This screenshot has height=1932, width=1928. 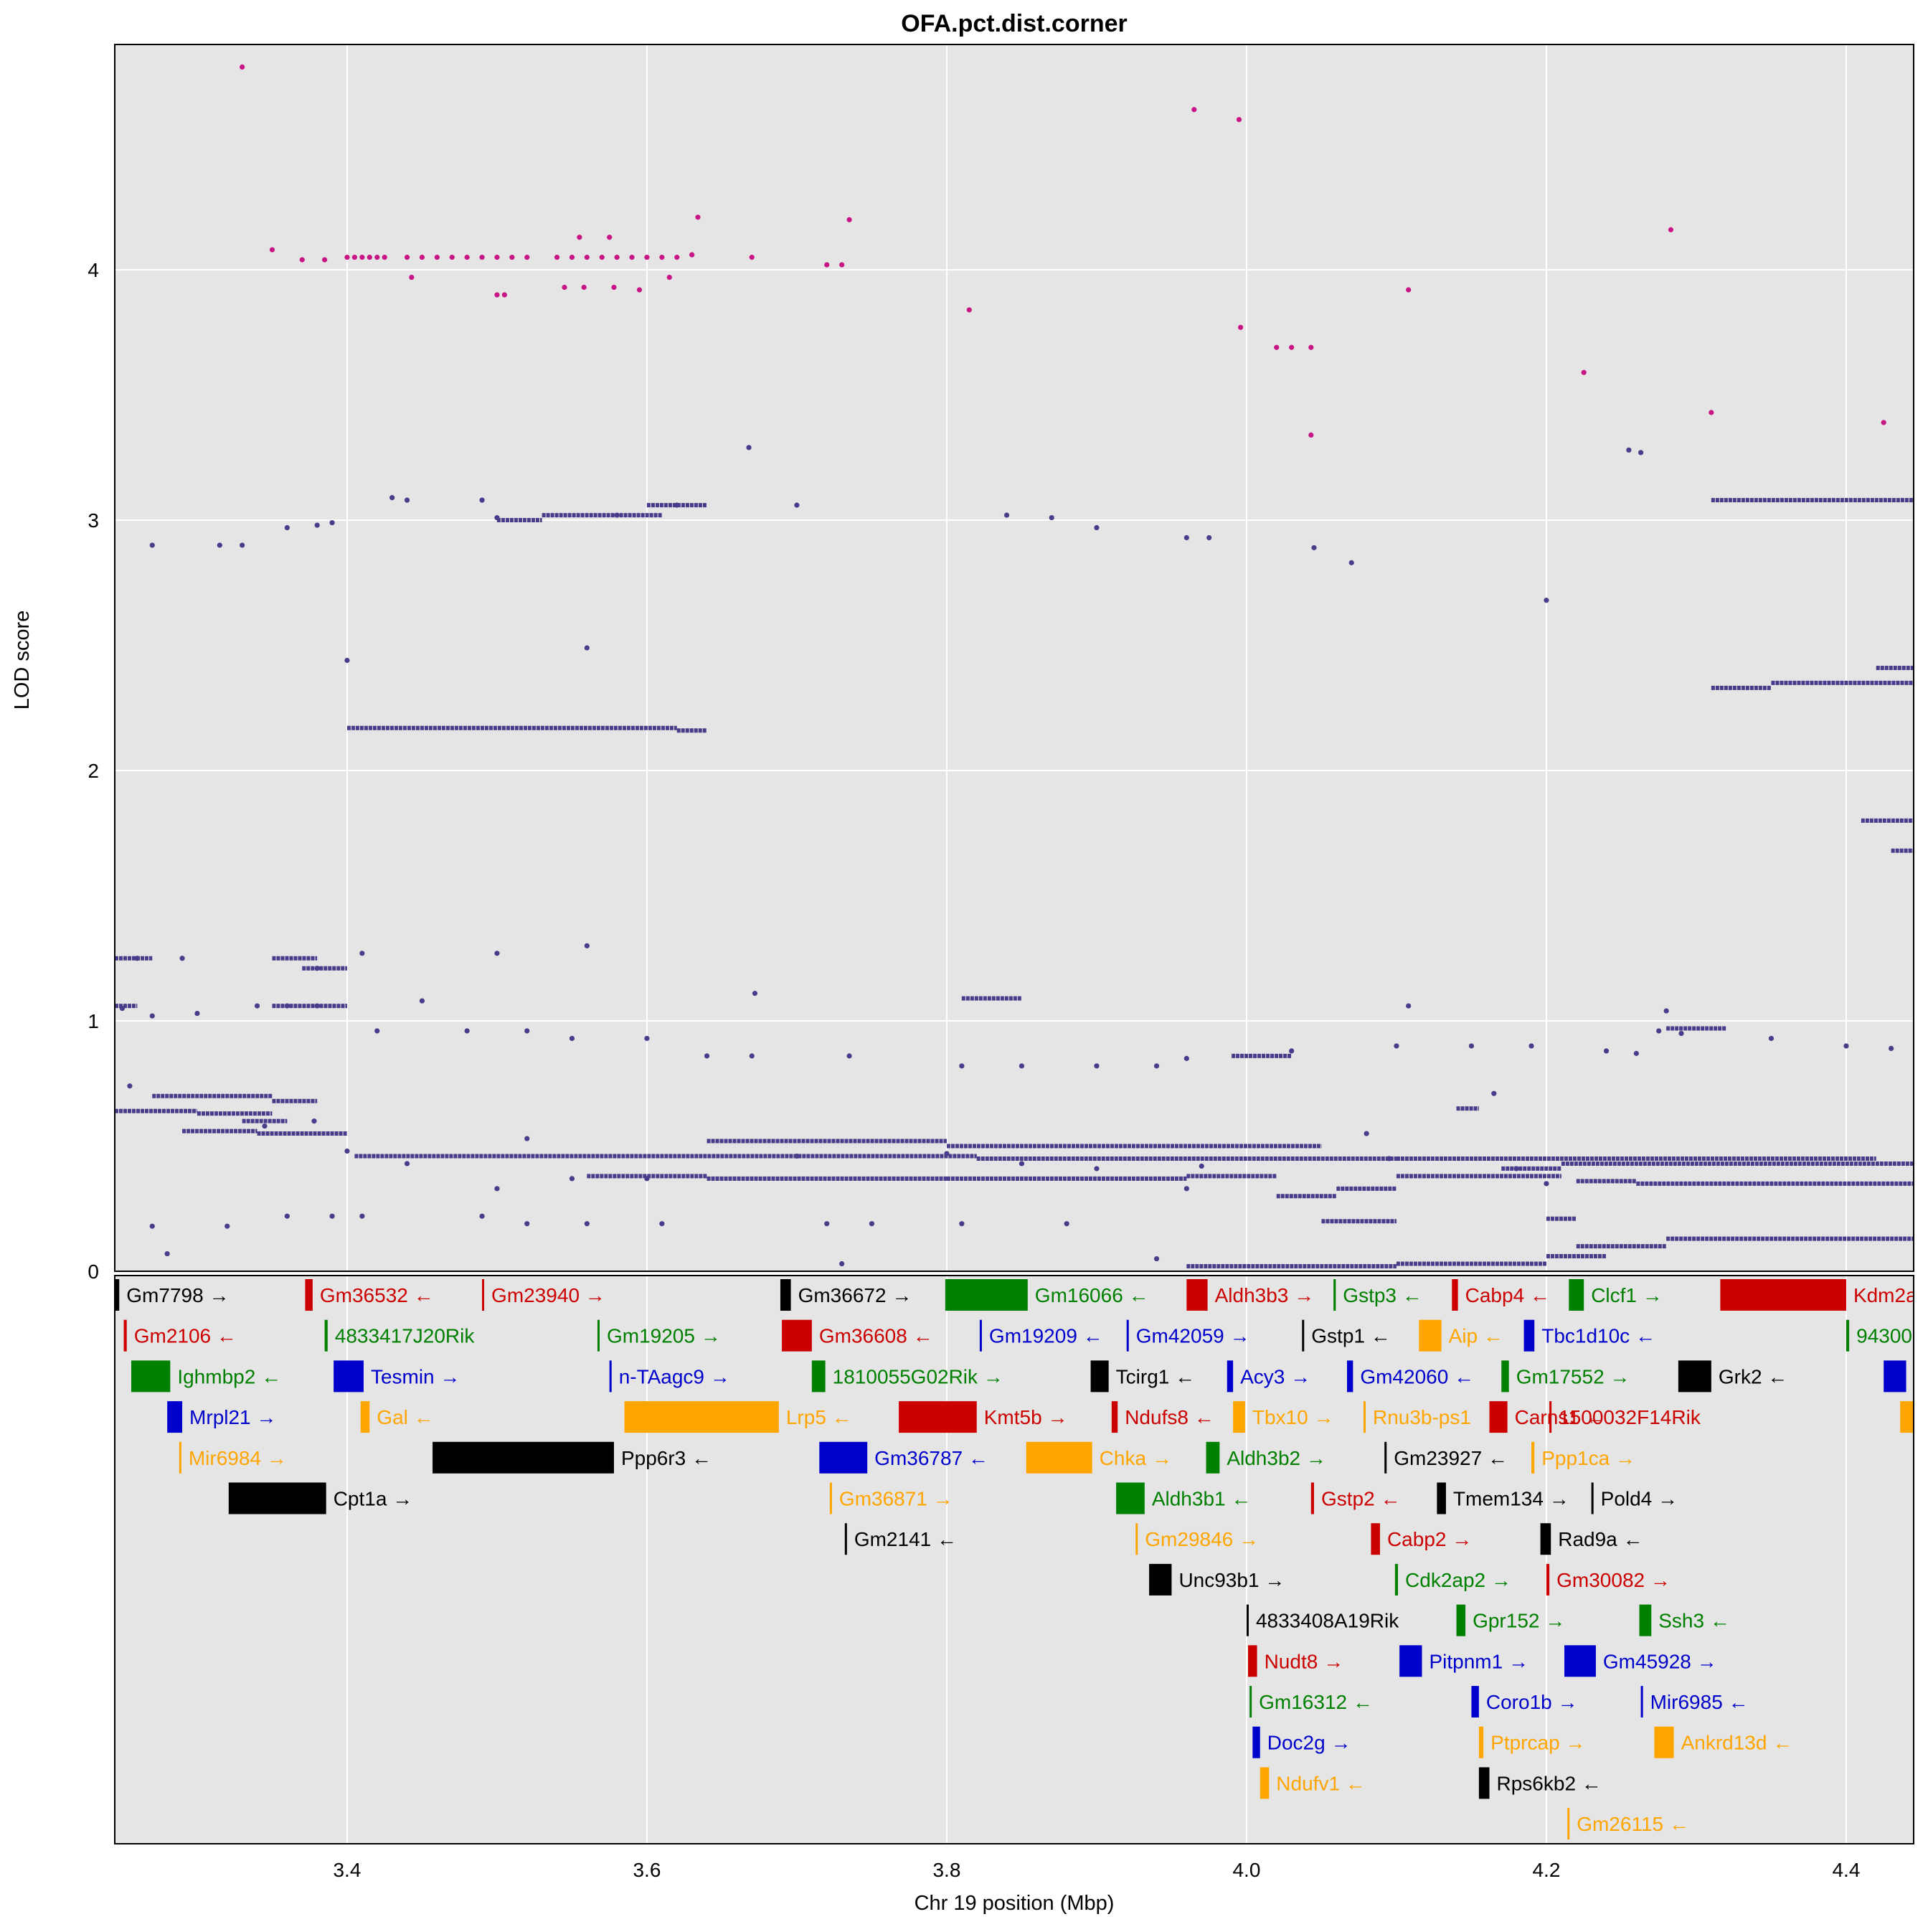 I want to click on gene-label: Cdk2ap2 →, so click(x=1458, y=1580).